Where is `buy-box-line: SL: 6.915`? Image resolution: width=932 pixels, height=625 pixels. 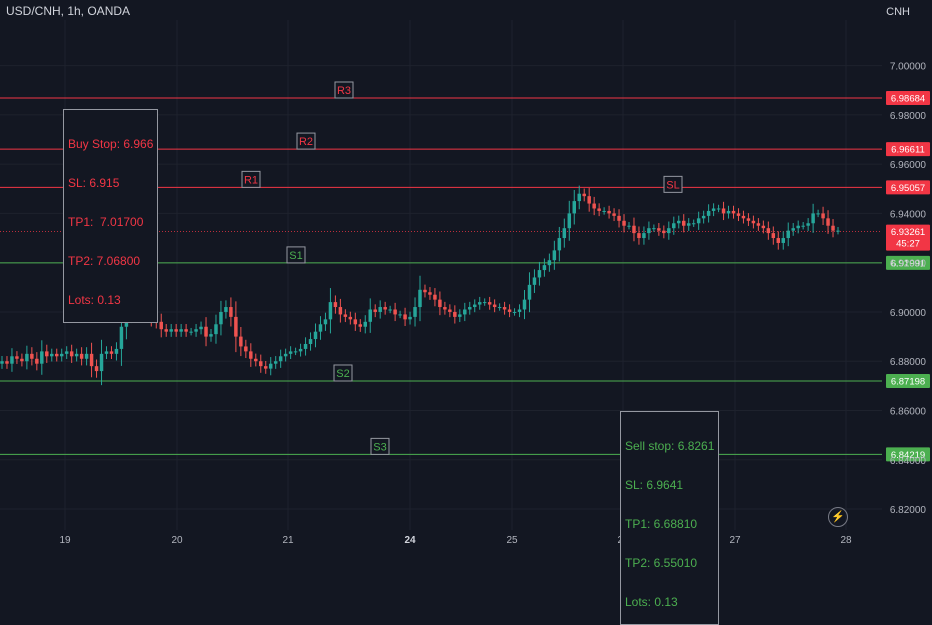
buy-box-line: SL: 6.915 is located at coordinates (94, 183).